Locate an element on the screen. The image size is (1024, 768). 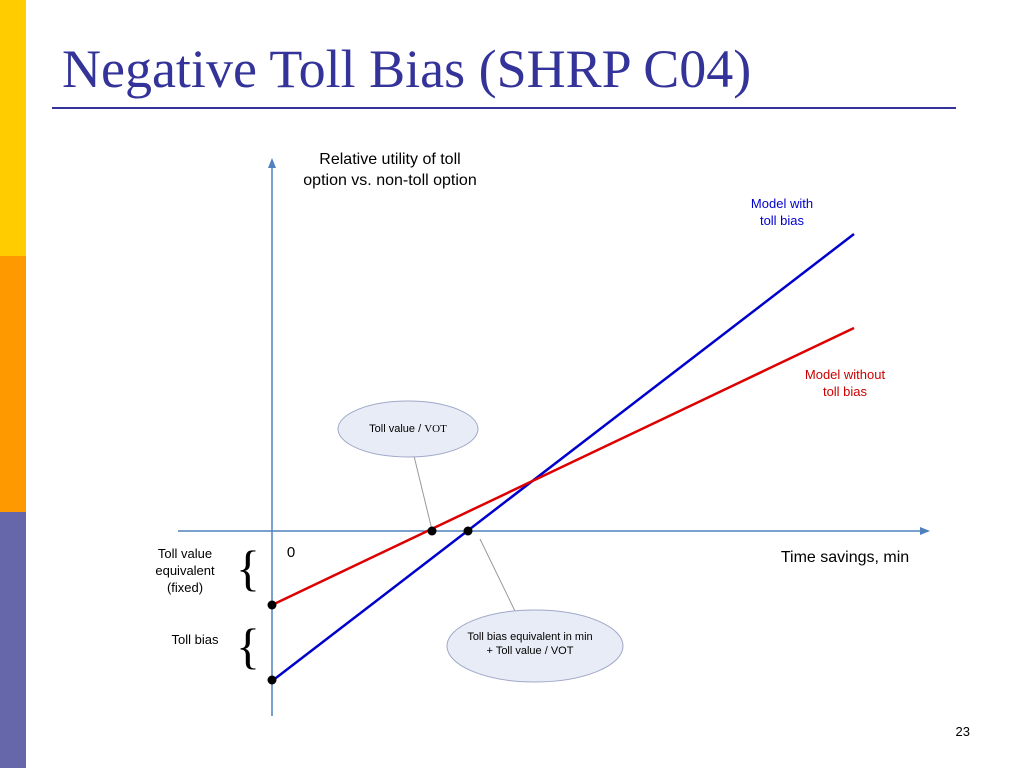
label-toll-value-equivalent: Toll value equivalent (fixed) is located at coordinates (185, 570).